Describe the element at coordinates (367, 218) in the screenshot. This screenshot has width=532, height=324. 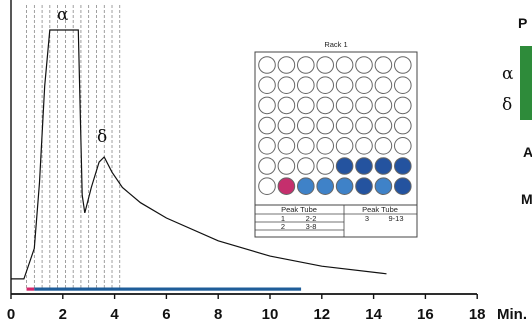
I see `table-cell: 3` at that location.